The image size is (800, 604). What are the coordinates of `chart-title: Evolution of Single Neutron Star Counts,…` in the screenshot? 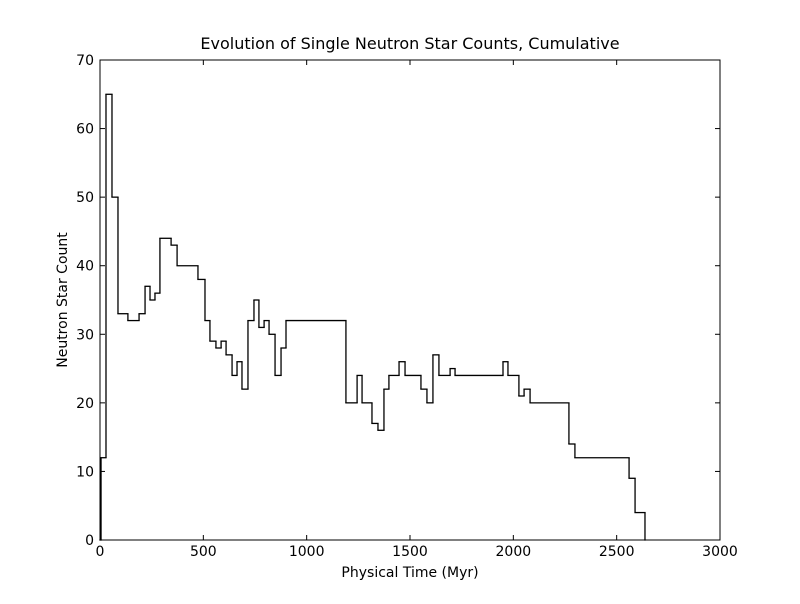 It's located at (409, 43).